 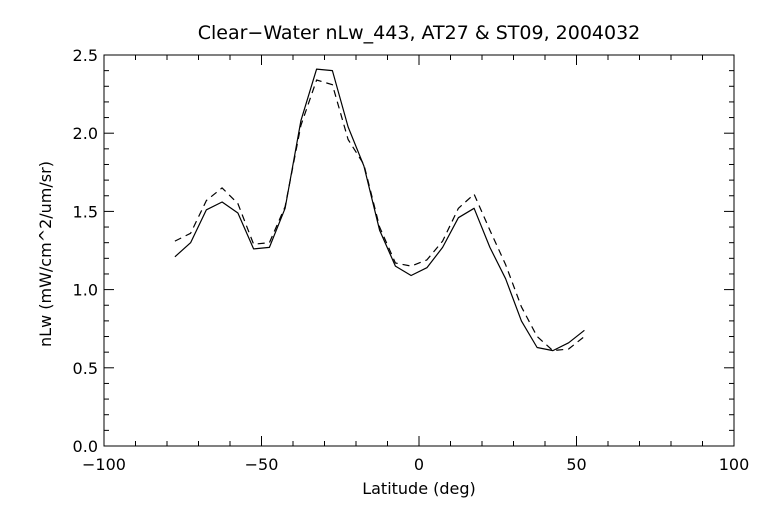 I want to click on y-tick-label: 0.0, so click(x=85, y=446).